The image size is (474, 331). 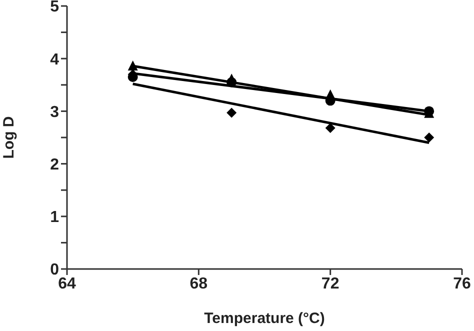 What do you see at coordinates (462, 283) in the screenshot?
I see `x-tick-label: 76` at bounding box center [462, 283].